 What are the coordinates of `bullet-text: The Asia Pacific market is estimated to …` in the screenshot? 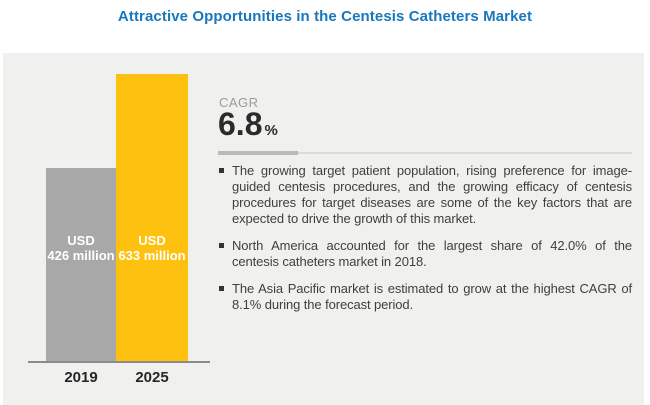 It's located at (432, 296).